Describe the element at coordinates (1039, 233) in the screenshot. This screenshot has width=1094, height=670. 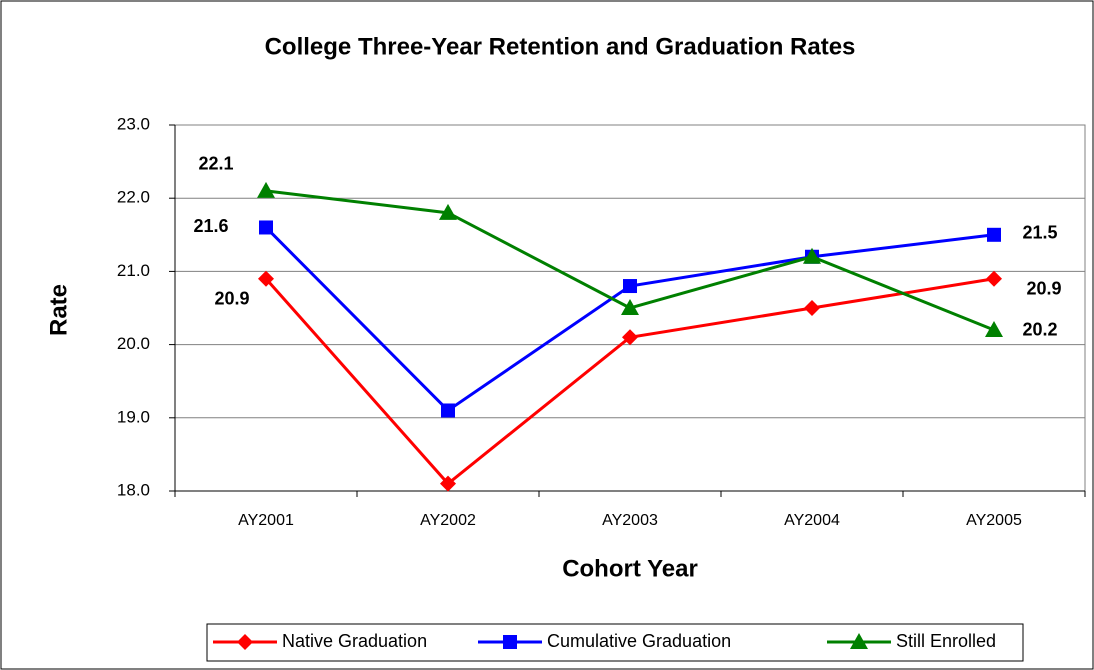
I see `data-label: 21.5` at that location.